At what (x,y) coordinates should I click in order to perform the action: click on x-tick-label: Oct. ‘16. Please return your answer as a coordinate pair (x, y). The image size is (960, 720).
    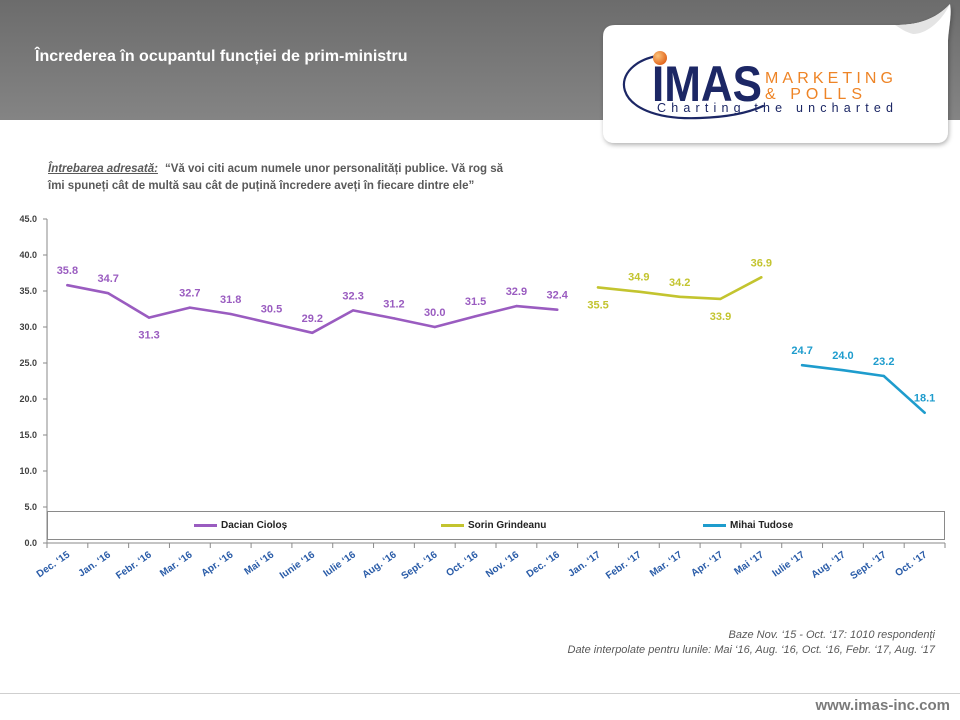
    Looking at the image, I should click on (462, 564).